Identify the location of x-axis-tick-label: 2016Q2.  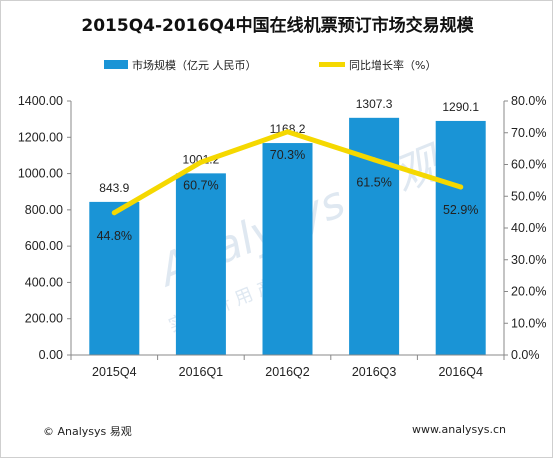
(287, 372).